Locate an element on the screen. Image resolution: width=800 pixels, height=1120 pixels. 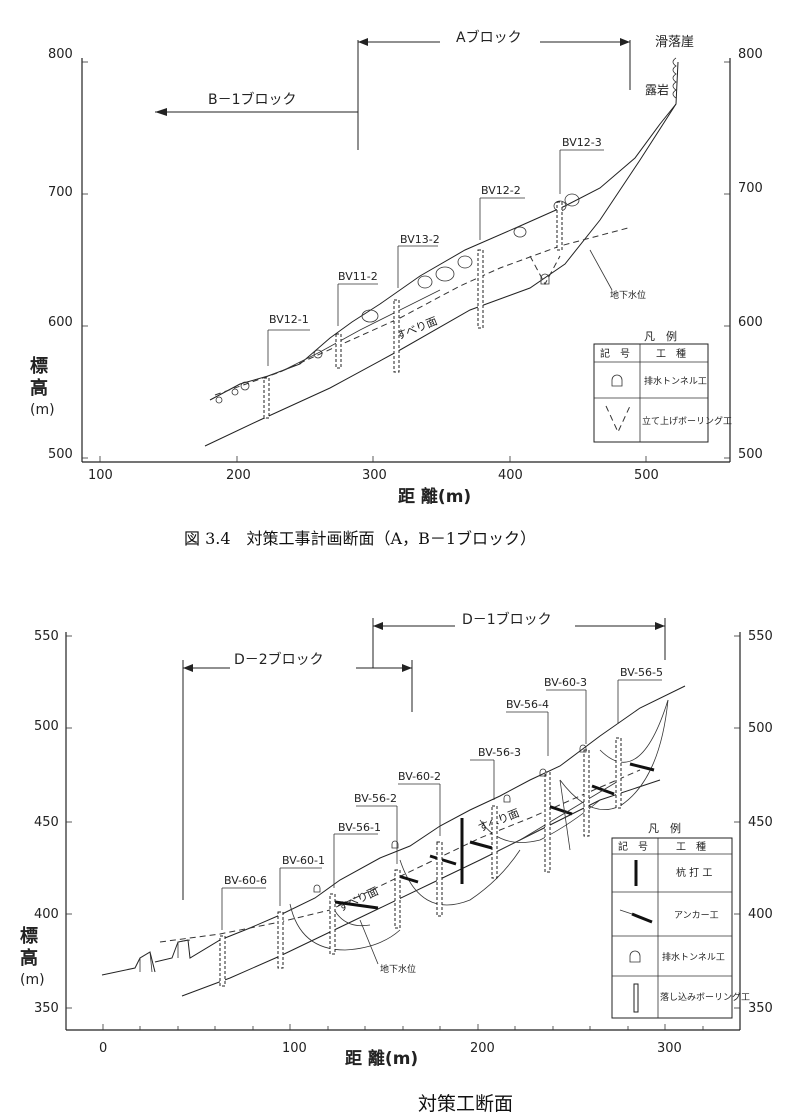
fig1-ytick-600: 600 is located at coordinates (60, 322).